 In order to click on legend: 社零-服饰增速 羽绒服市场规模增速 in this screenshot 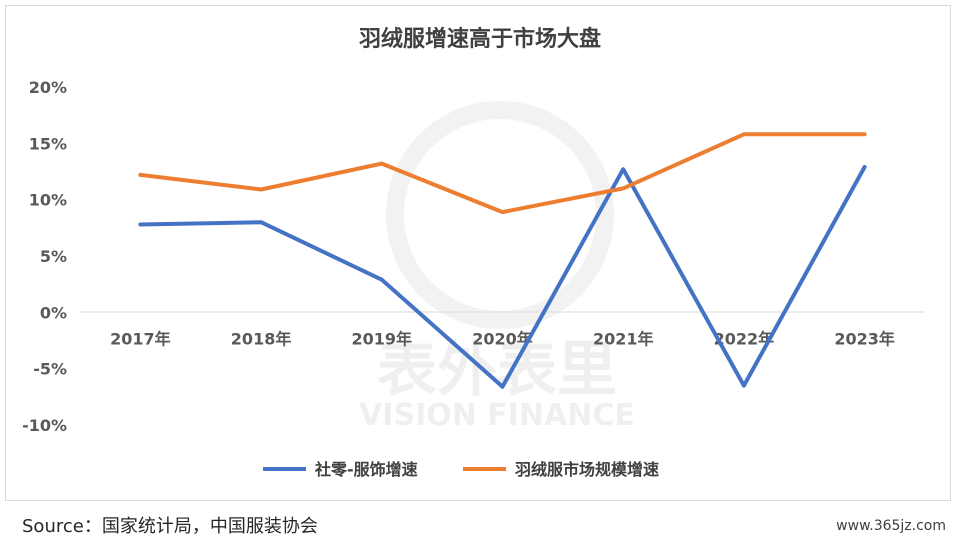, I will do `click(461, 469)`.